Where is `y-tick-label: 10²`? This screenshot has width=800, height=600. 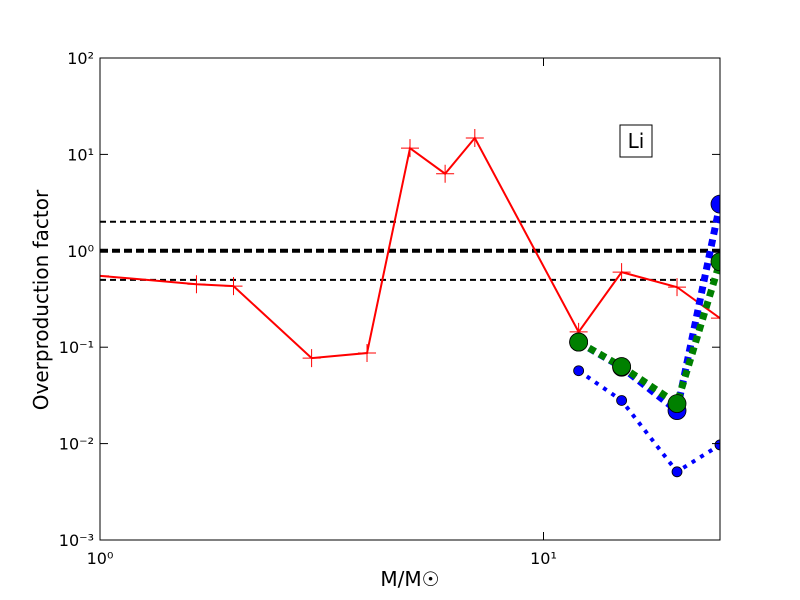
y-tick-label: 10² is located at coordinates (80, 58).